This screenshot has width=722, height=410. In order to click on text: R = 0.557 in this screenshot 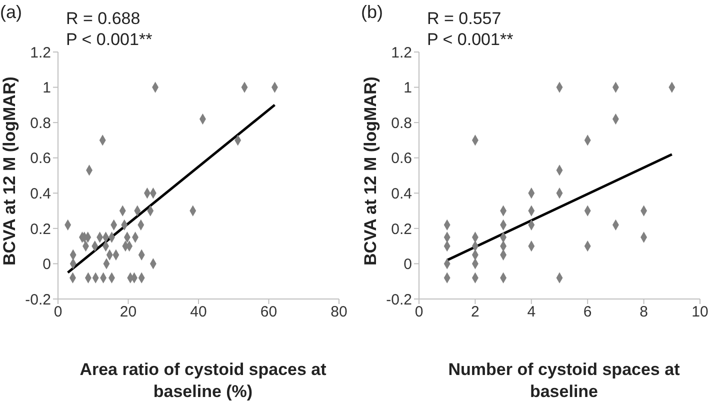, I will do `click(464, 18)`.